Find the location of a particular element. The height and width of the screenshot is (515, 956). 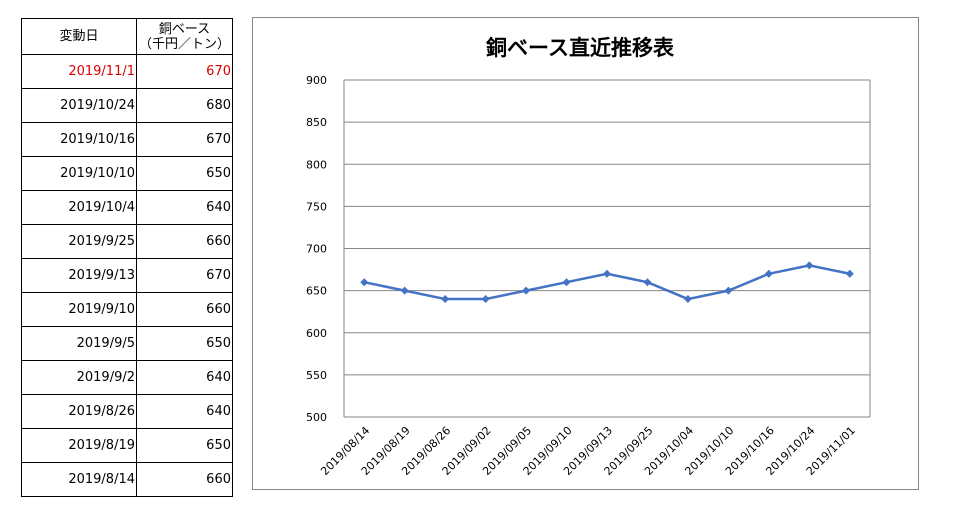

table-row: 2019/10/16 670 is located at coordinates (127, 139).